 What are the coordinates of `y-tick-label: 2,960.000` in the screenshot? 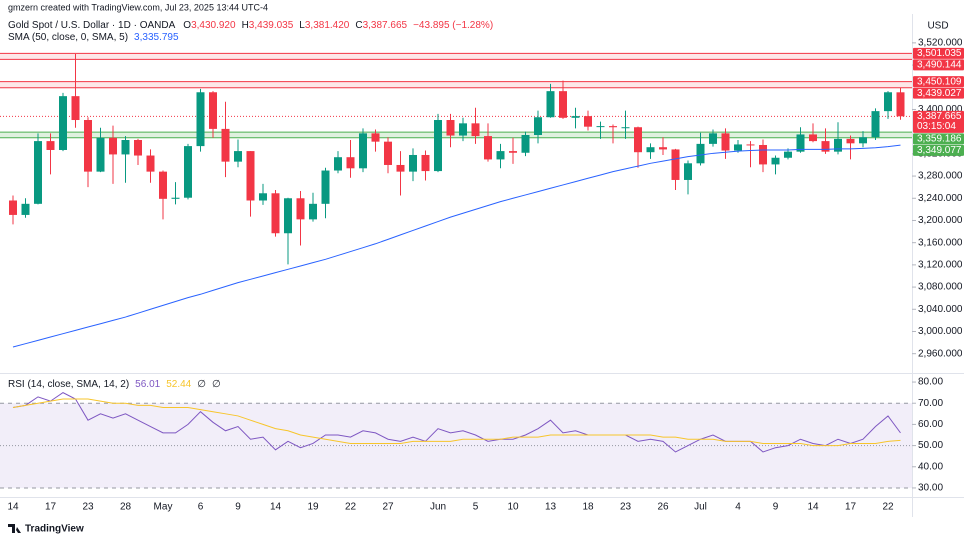 It's located at (940, 353).